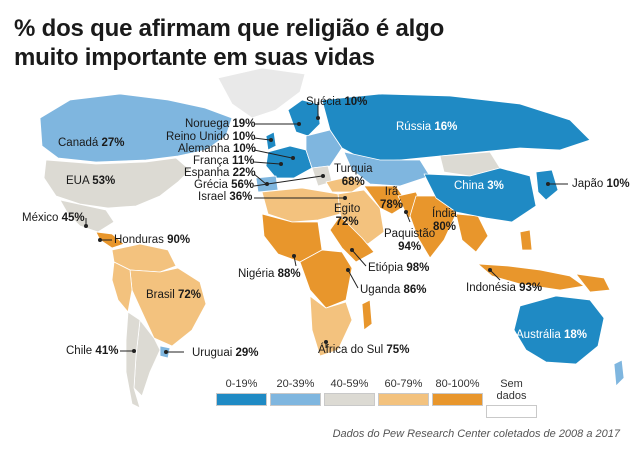 This screenshot has height=461, width=640. What do you see at coordinates (271, 140) in the screenshot?
I see `dot-uk` at bounding box center [271, 140].